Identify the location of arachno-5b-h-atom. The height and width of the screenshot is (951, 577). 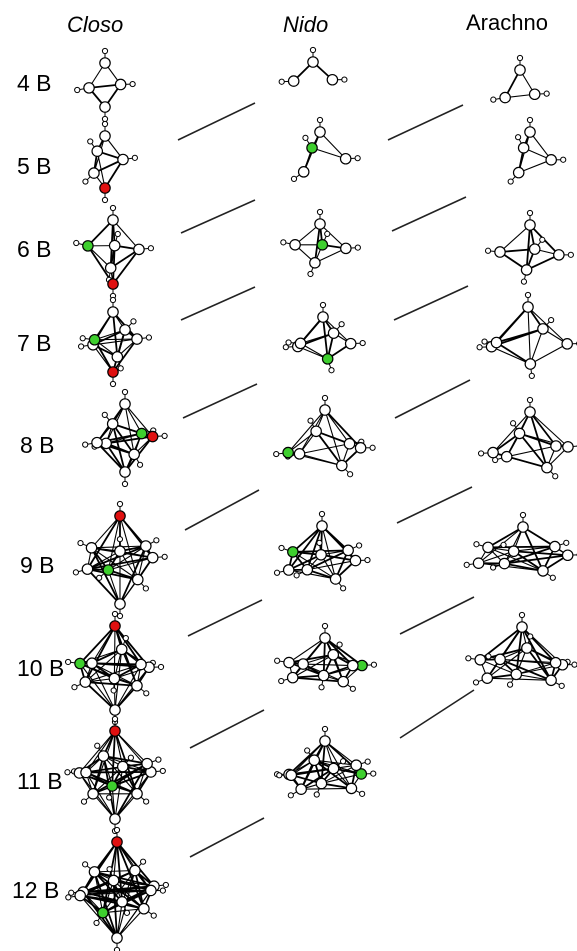
(530, 120).